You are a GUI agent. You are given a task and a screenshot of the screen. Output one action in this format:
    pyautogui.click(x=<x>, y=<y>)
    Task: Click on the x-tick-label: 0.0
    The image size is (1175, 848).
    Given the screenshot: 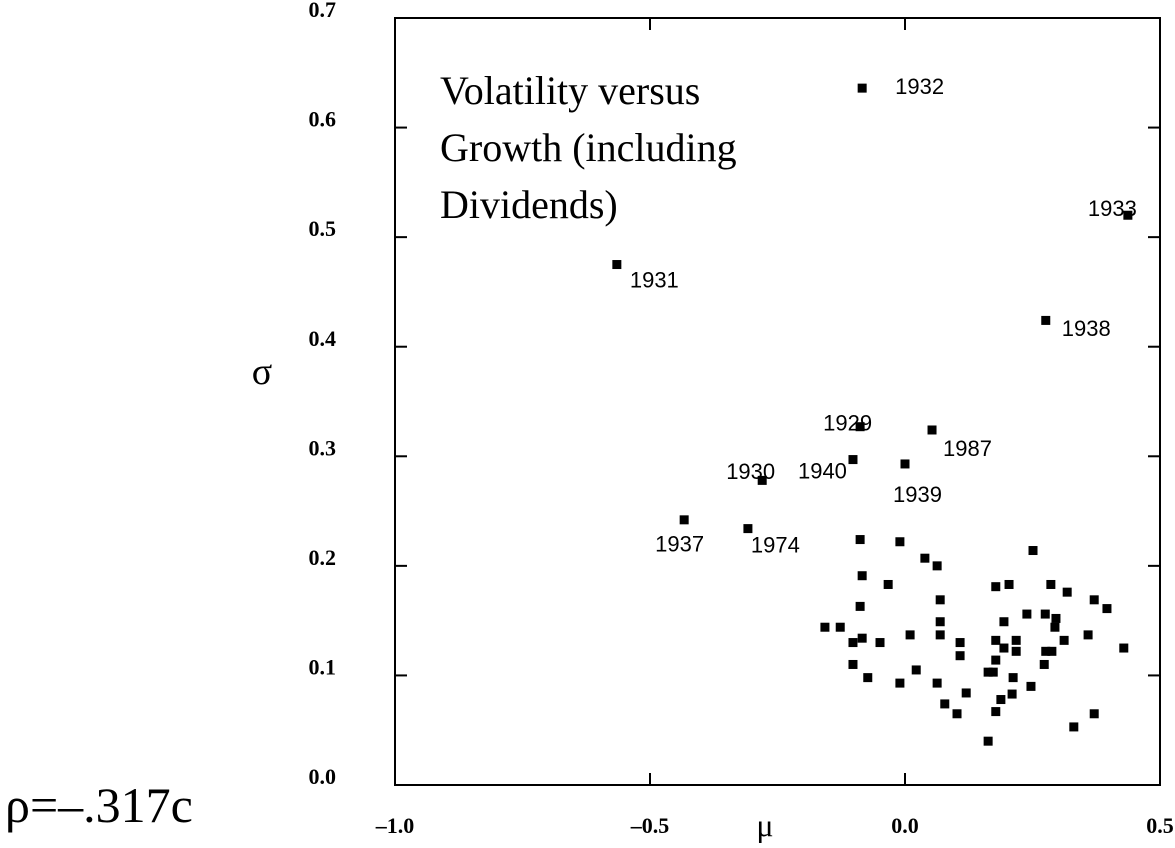 What is the action you would take?
    pyautogui.click(x=905, y=825)
    